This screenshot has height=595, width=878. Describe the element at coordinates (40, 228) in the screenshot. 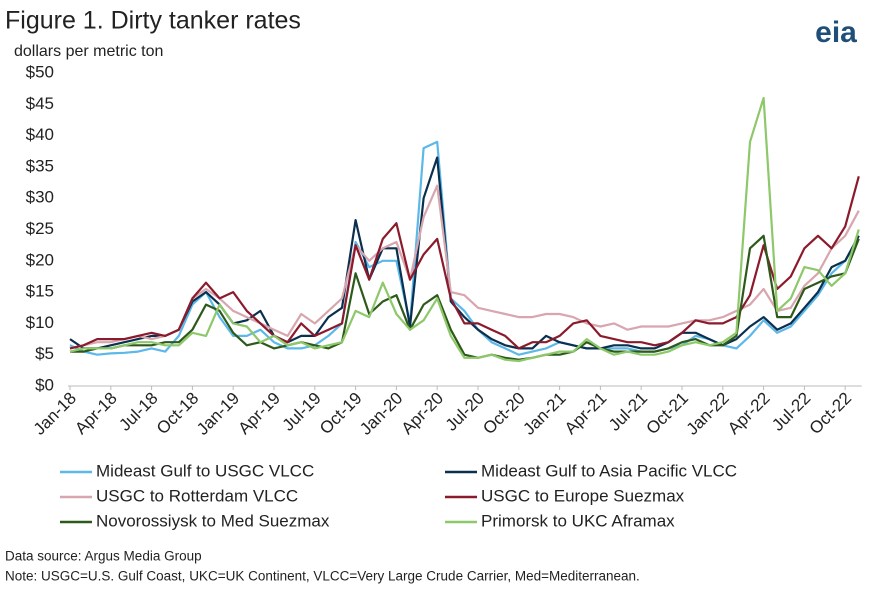

I see `y-tick-label: $25` at that location.